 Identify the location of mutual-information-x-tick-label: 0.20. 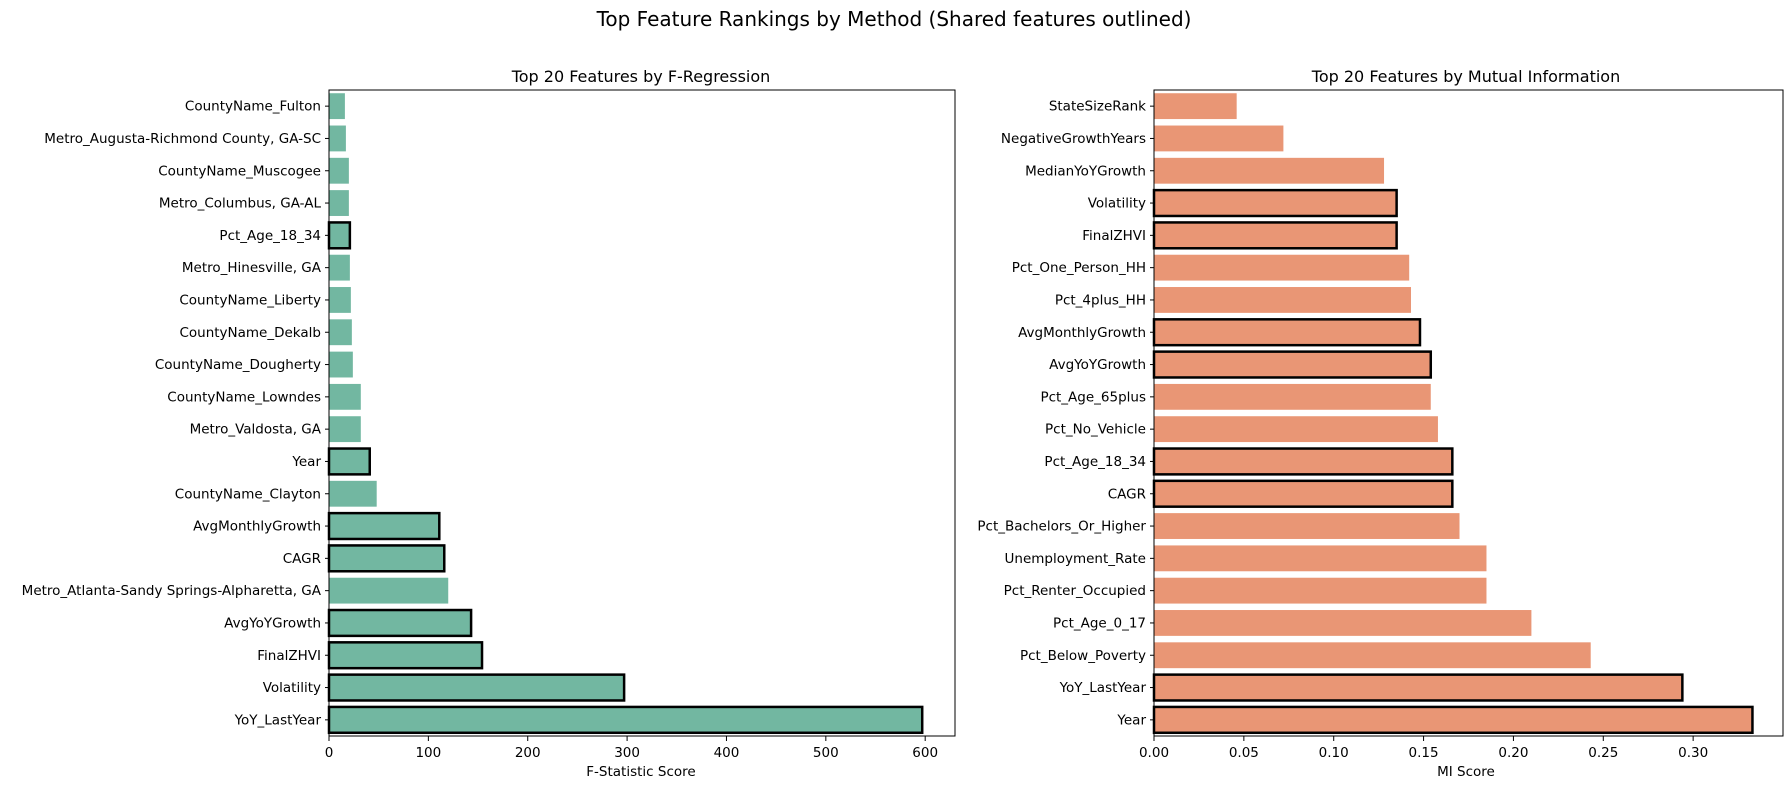
(1513, 753).